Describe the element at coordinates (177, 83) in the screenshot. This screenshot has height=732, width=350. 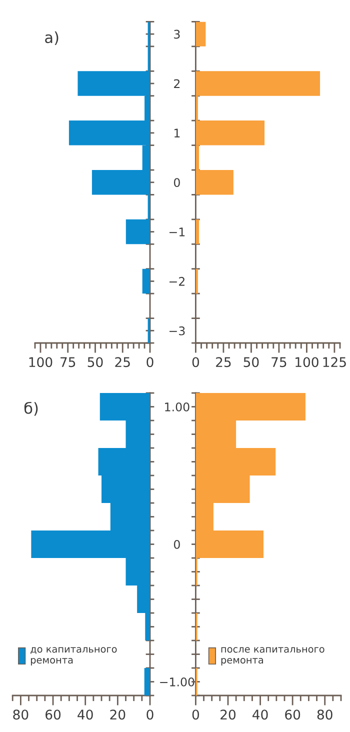
I see `y-tick-label: 2` at that location.